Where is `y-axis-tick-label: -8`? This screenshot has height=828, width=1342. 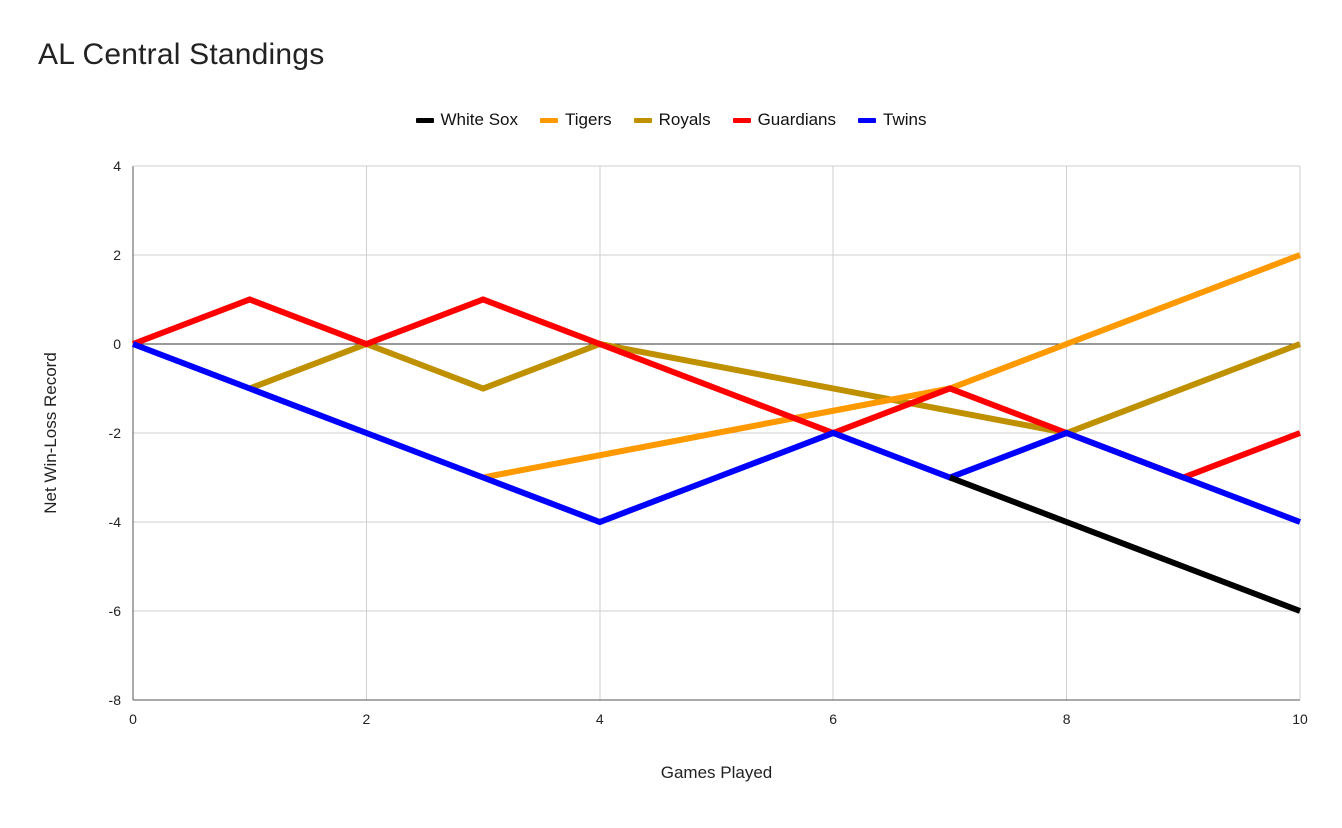
y-axis-tick-label: -8 is located at coordinates (115, 700).